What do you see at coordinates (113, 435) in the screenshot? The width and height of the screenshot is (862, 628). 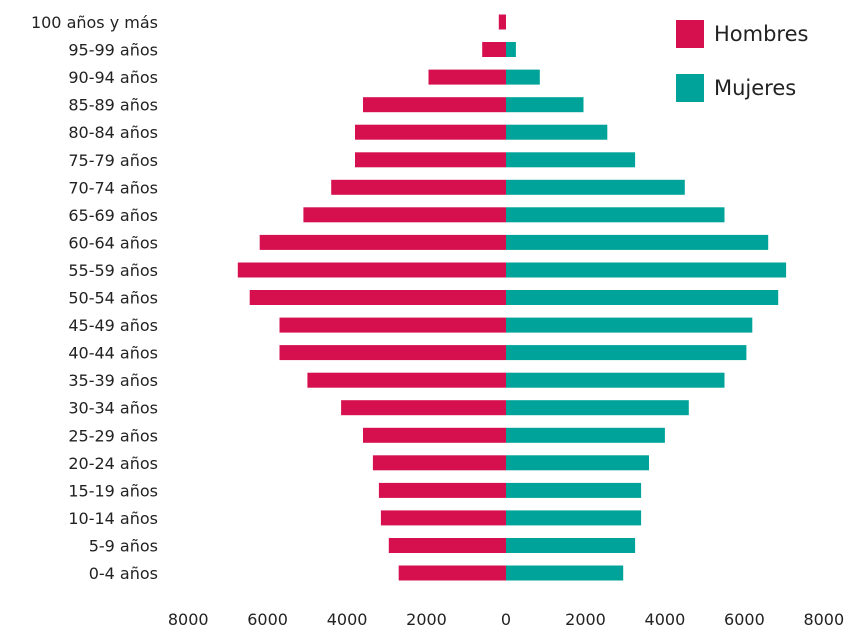 I see `category-label: 25-29 años` at bounding box center [113, 435].